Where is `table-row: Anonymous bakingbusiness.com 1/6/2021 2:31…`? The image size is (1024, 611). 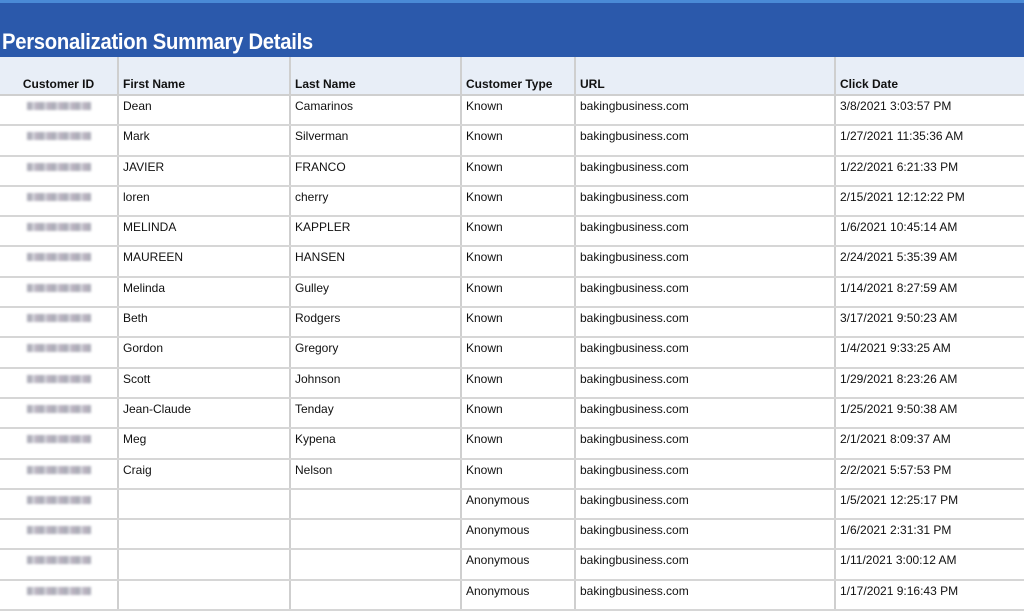 table-row: Anonymous bakingbusiness.com 1/6/2021 2:31… is located at coordinates (512, 535).